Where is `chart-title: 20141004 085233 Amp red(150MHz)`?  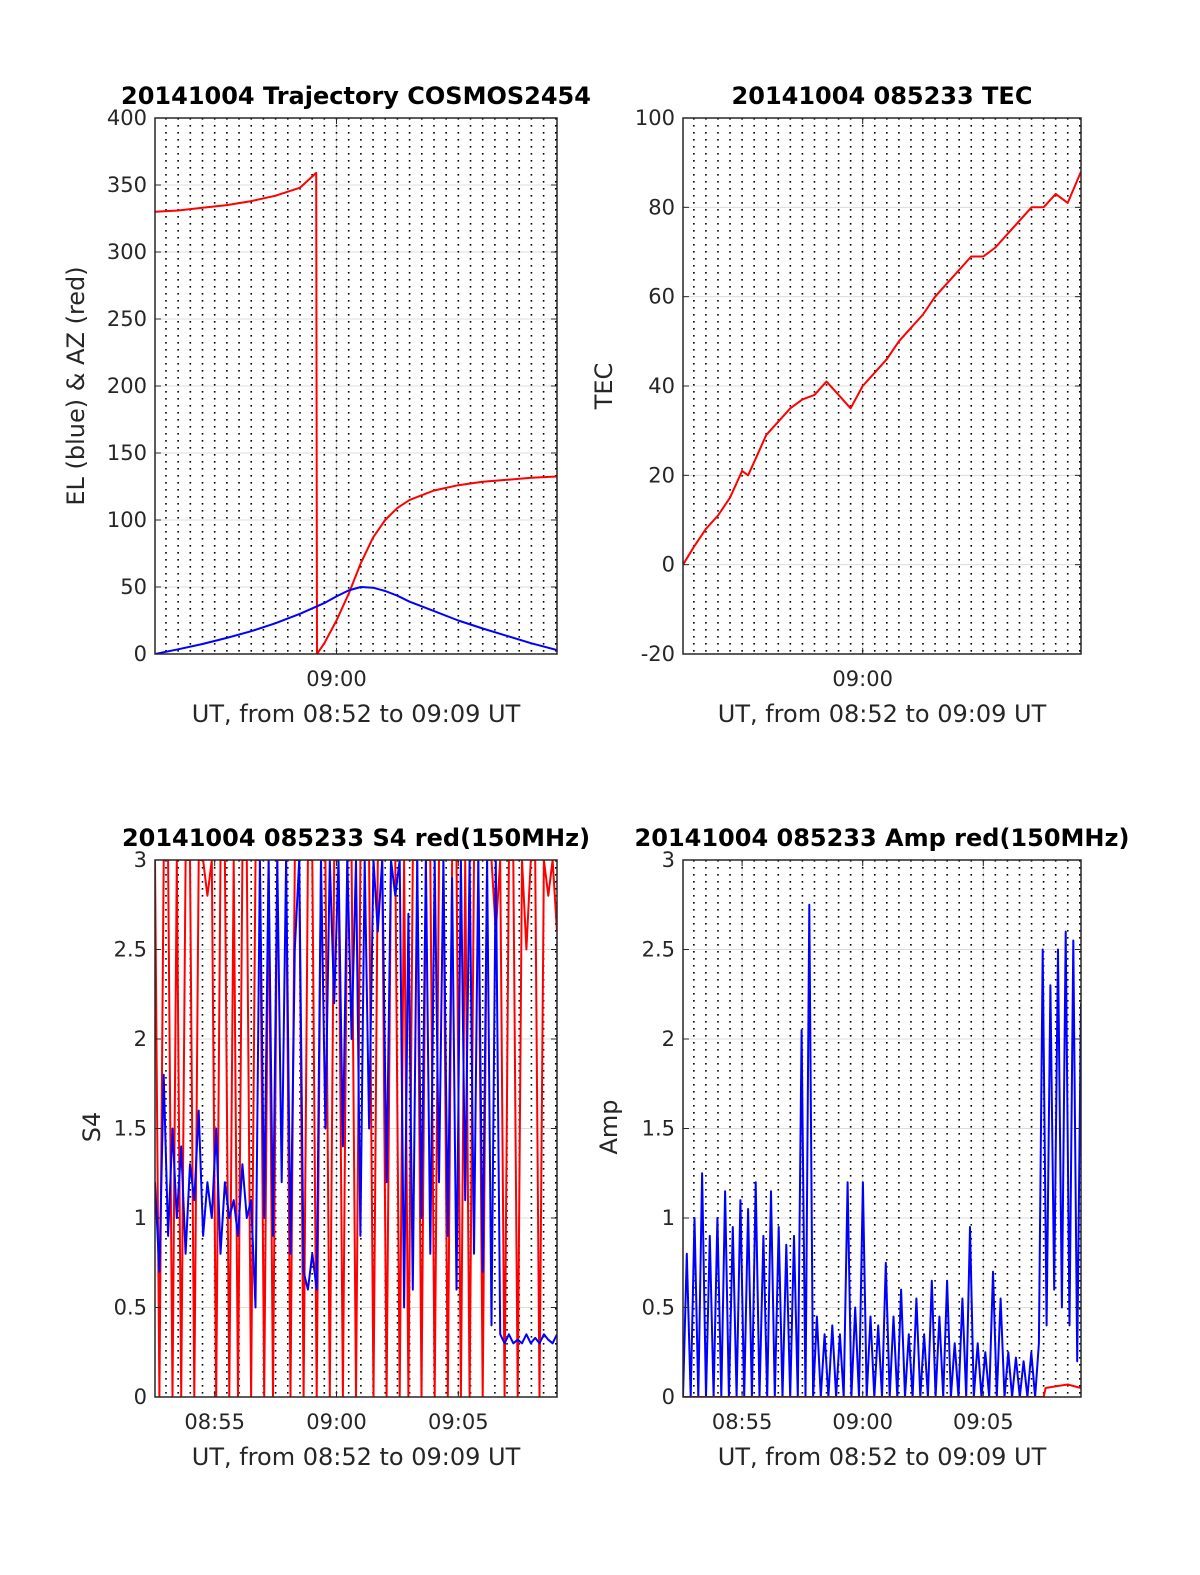
chart-title: 20141004 085233 Amp red(150MHz) is located at coordinates (882, 838).